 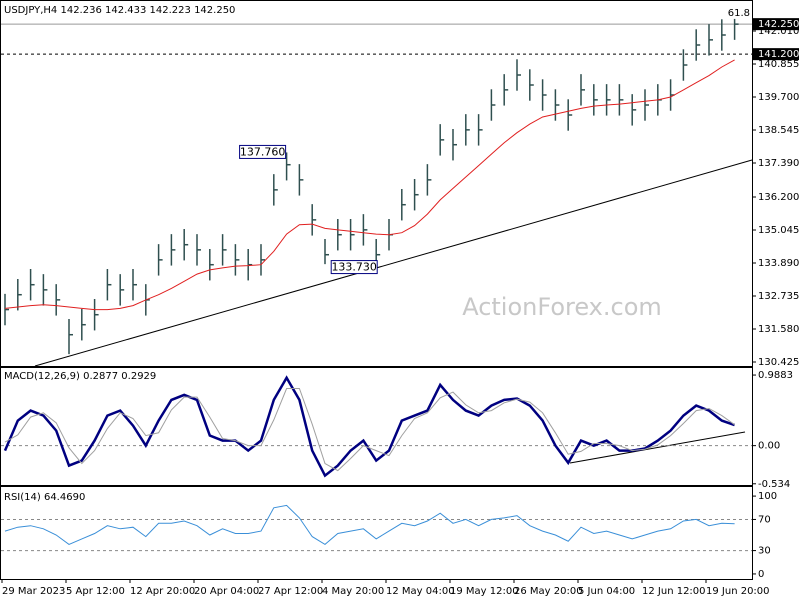 I want to click on x-tick-label: 5 Apr 12:00, so click(x=95, y=591).